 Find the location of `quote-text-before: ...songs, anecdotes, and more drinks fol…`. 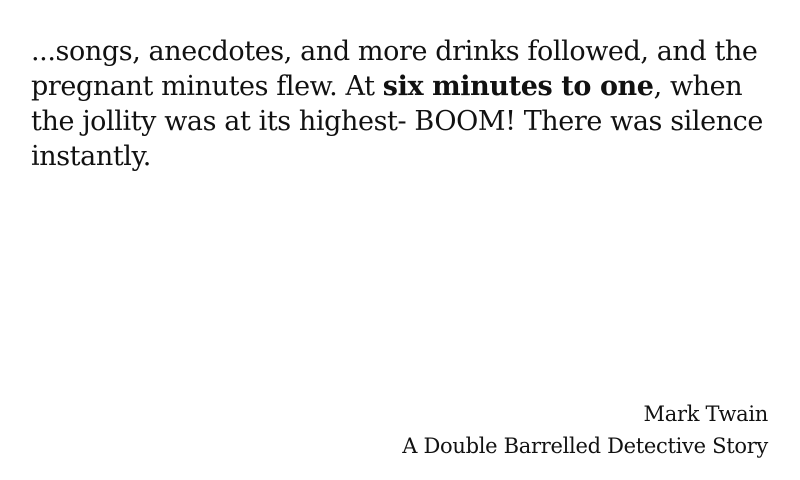

quote-text-before: ...songs, anecdotes, and more drinks fol… is located at coordinates (394, 69).